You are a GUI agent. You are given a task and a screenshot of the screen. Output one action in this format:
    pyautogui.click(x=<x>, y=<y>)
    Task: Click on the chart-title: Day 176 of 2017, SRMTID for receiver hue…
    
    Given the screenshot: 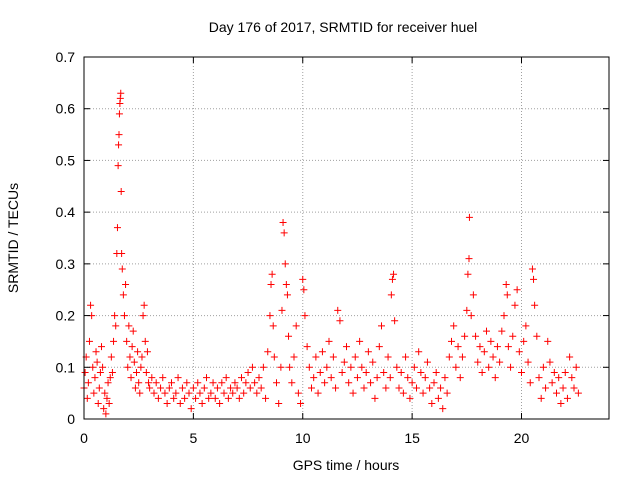 What is the action you would take?
    pyautogui.click(x=343, y=27)
    